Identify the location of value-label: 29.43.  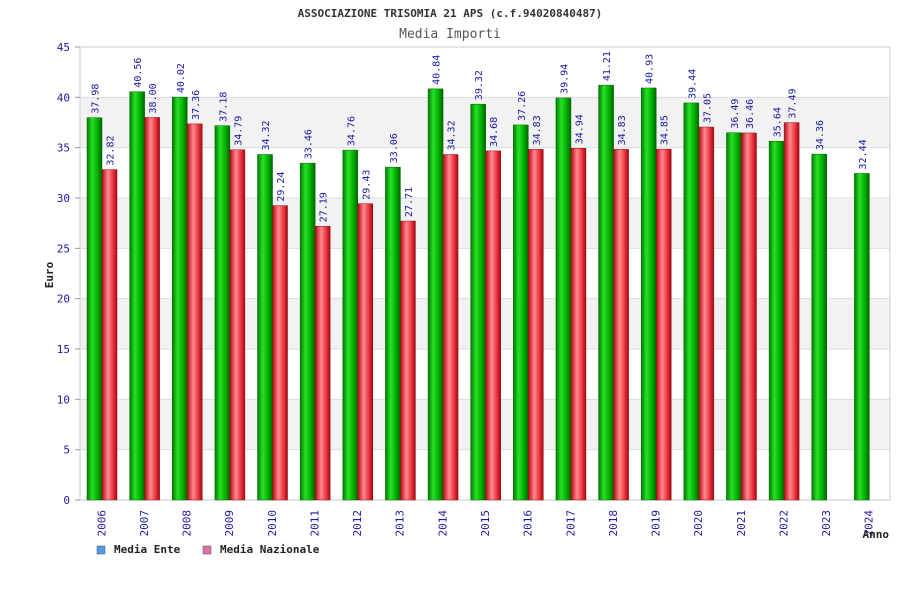
(366, 185).